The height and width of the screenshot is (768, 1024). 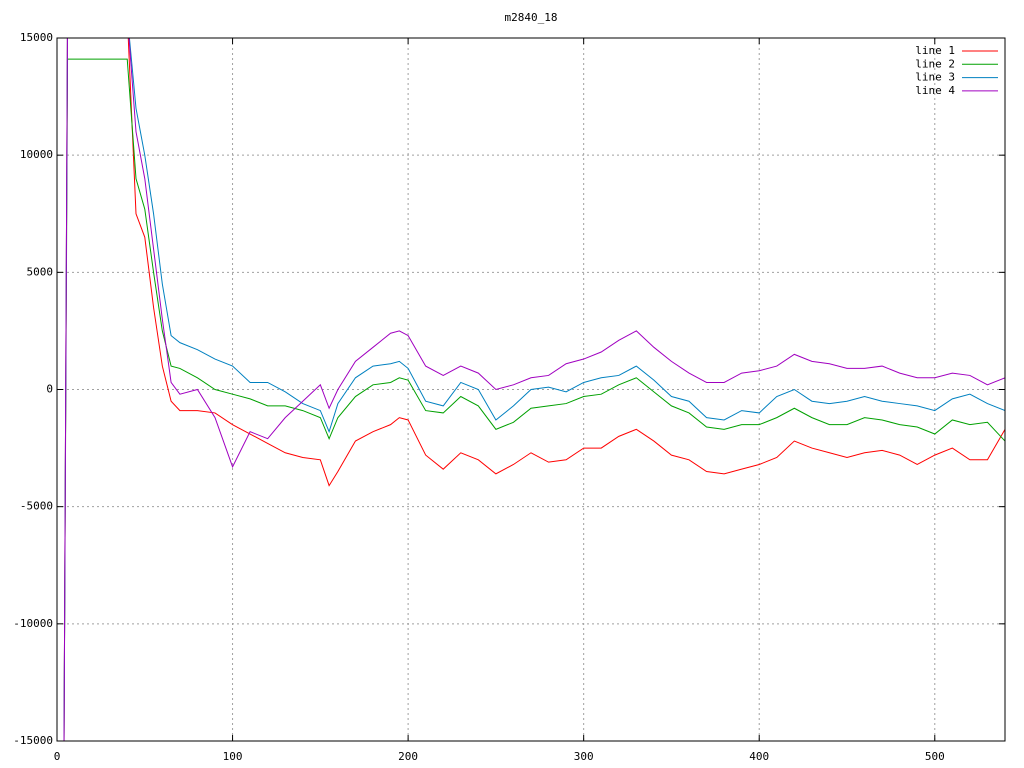 What do you see at coordinates (33, 623) in the screenshot?
I see `y-tick-label: -10000` at bounding box center [33, 623].